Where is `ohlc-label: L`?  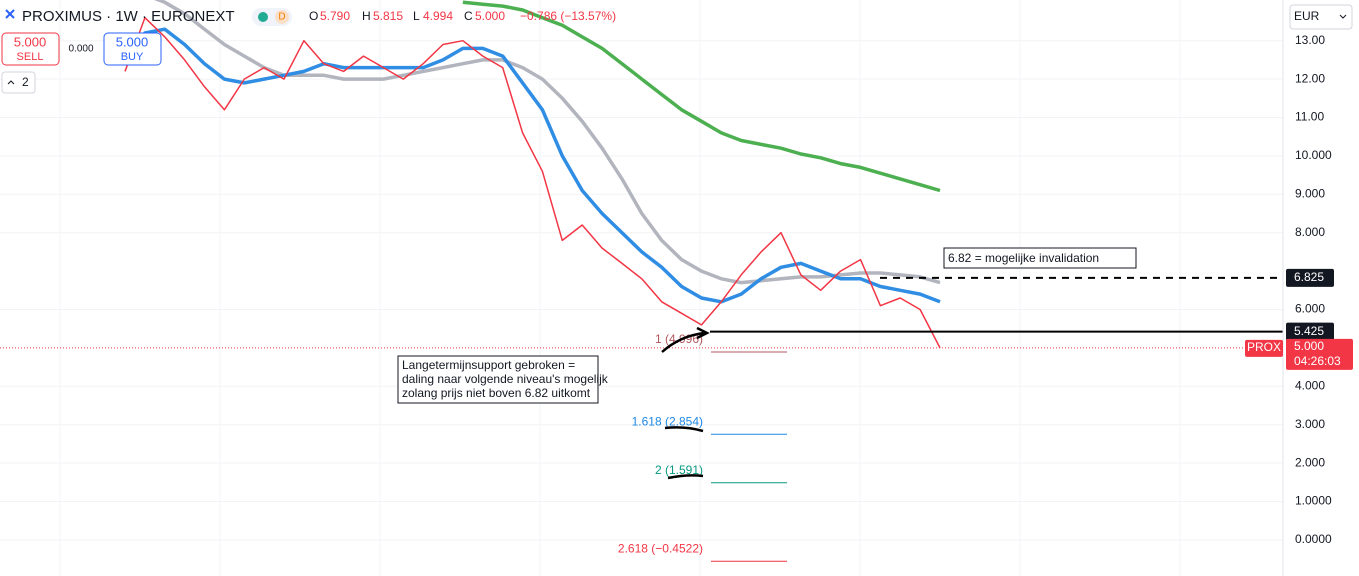 ohlc-label: L is located at coordinates (416, 16).